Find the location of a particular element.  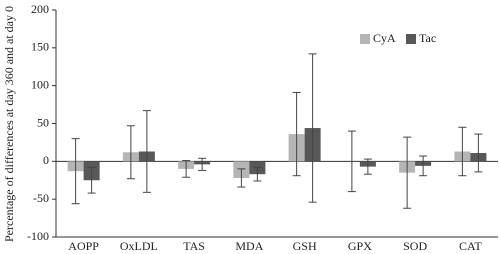

legend-label: Tac is located at coordinates (427, 38).